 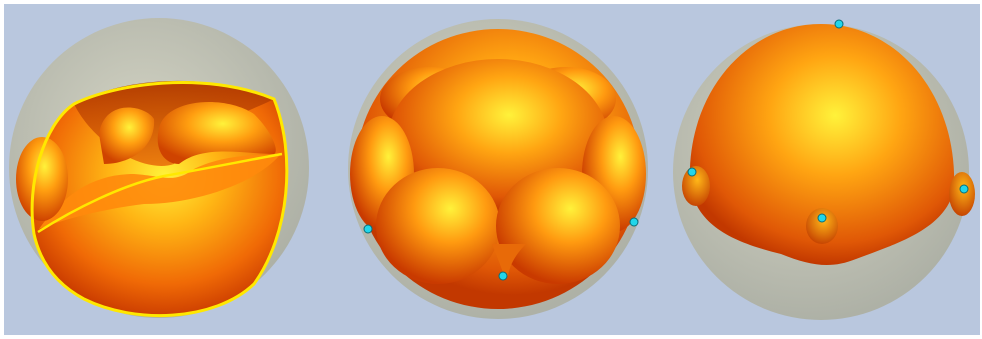 What do you see at coordinates (696, 186) in the screenshot?
I see `bump-left` at bounding box center [696, 186].